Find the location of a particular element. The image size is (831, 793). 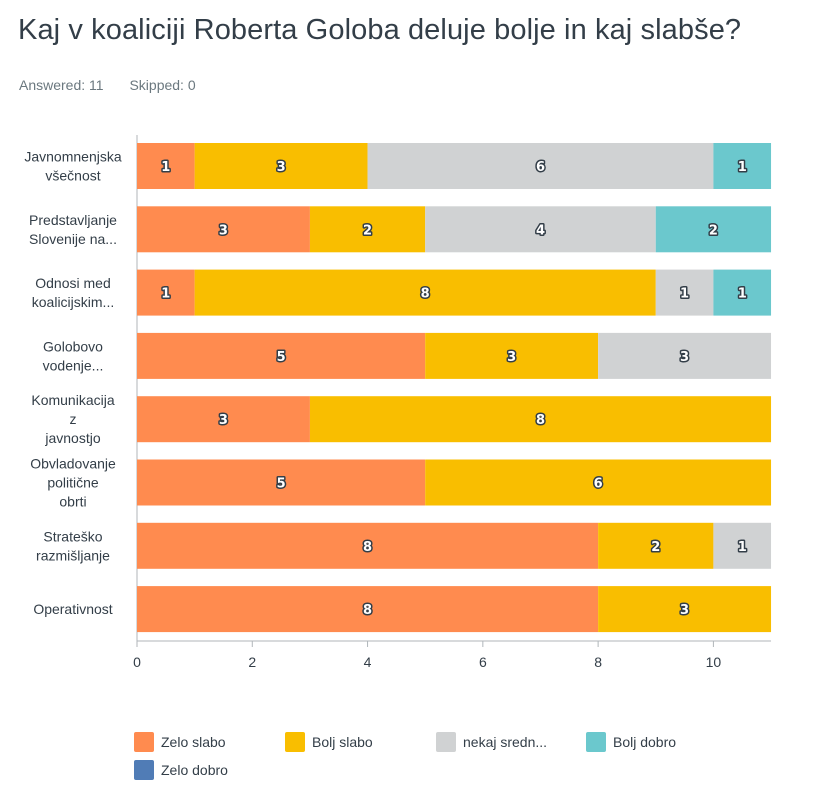

data-label: 4 is located at coordinates (540, 230).